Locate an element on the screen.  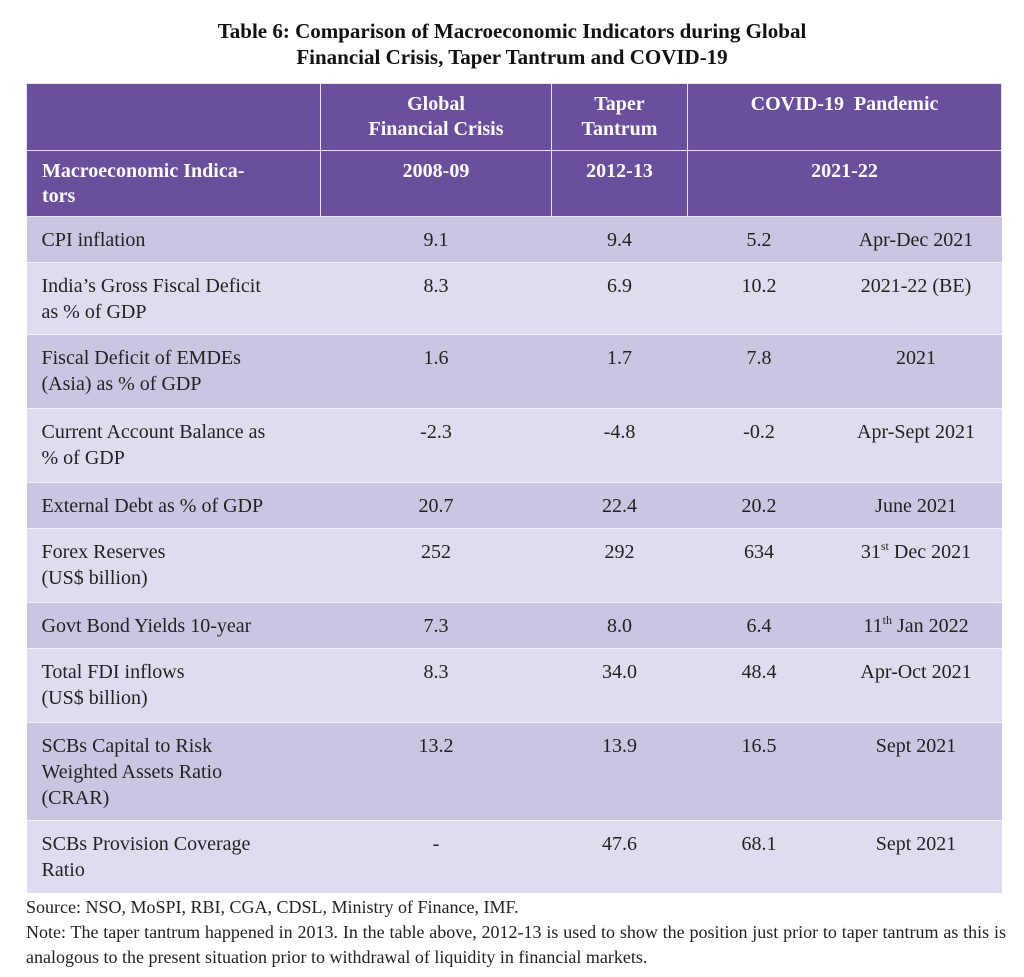
header-covid-period: 2021-22 is located at coordinates (844, 183).